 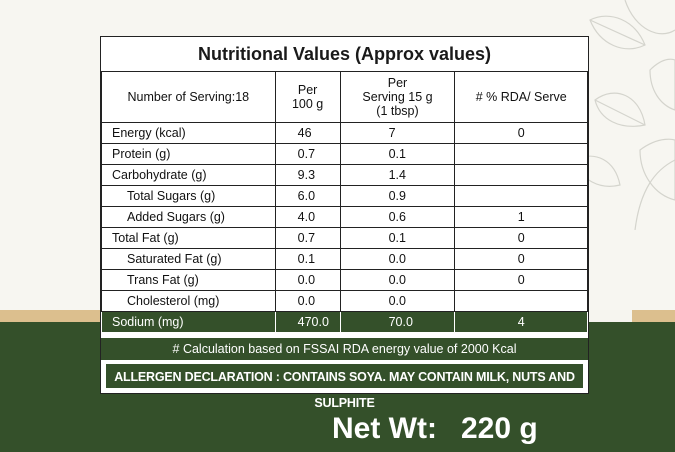 What do you see at coordinates (397, 175) in the screenshot?
I see `row-per-serving: 1.4` at bounding box center [397, 175].